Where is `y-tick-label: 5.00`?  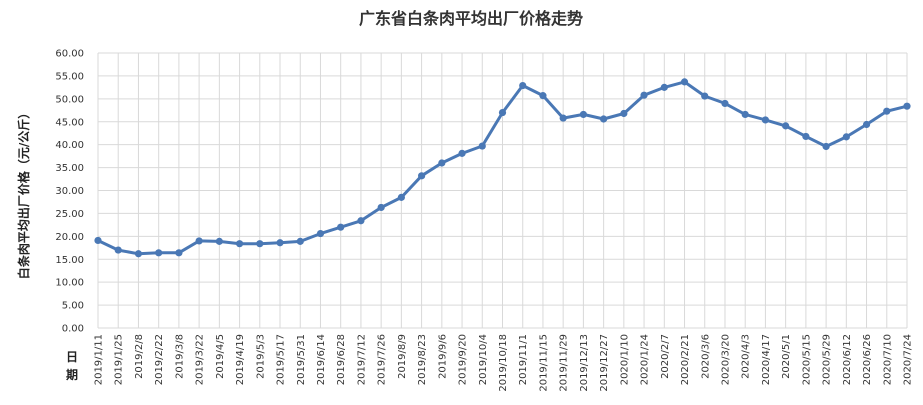 y-tick-label: 5.00 is located at coordinates (73, 306).